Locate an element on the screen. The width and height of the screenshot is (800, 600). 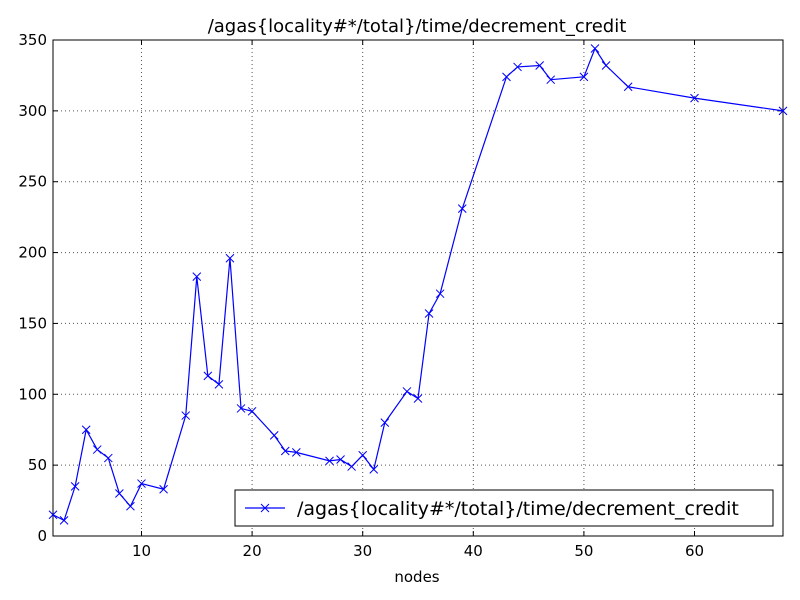
x-tick-label: 10 is located at coordinates (141, 551).